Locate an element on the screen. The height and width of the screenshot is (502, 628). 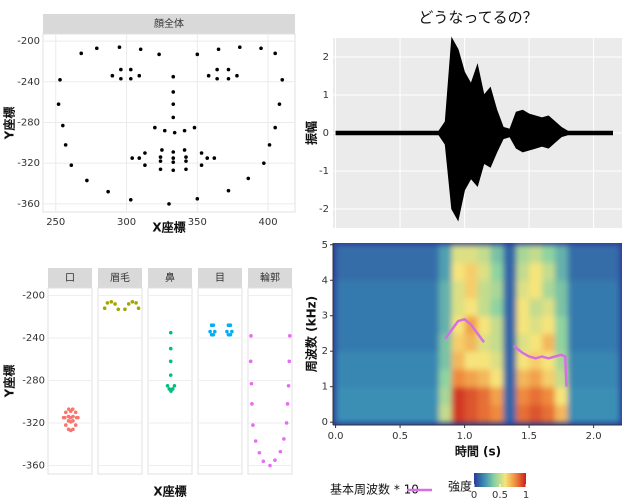
y-axis-label: 周波数 (kHz) is located at coordinates (311, 334).